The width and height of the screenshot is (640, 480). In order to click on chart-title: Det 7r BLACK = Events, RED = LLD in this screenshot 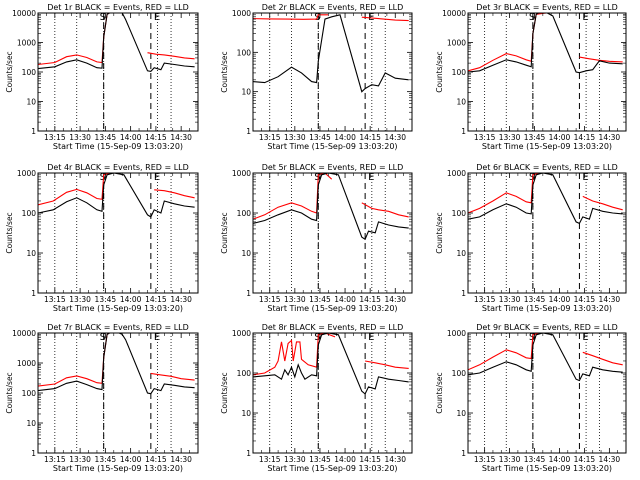, I will do `click(118, 327)`.